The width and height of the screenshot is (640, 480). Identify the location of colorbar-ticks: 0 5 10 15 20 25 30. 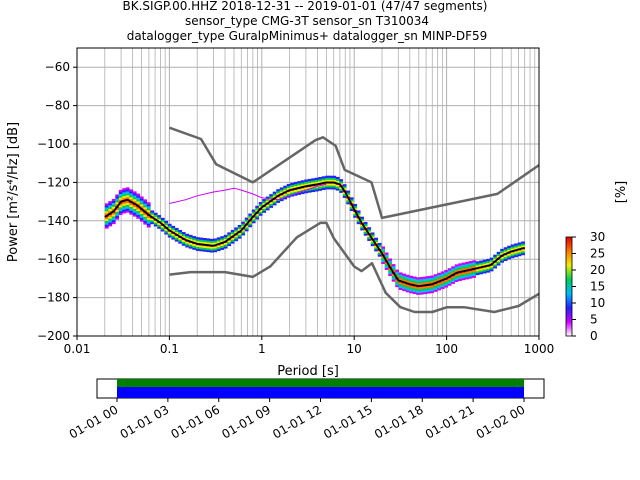
(588, 286).